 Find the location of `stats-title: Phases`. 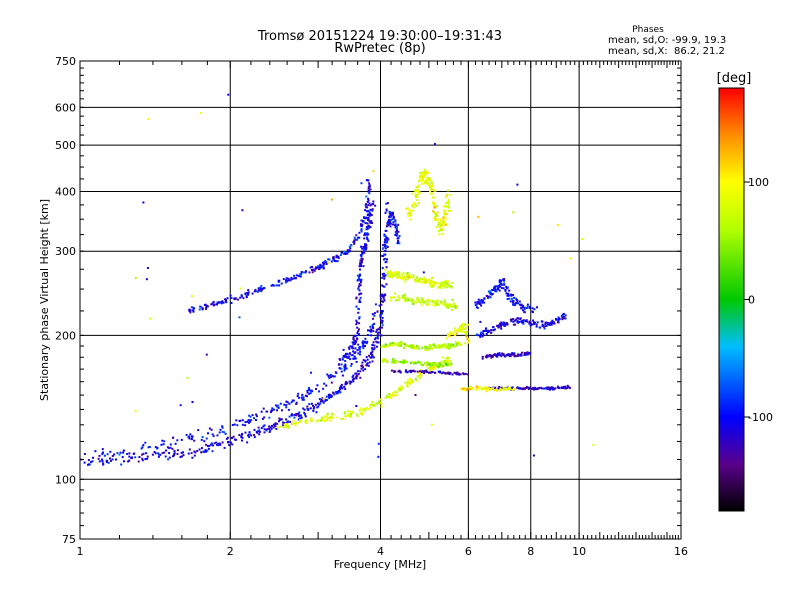

stats-title: Phases is located at coordinates (648, 30).